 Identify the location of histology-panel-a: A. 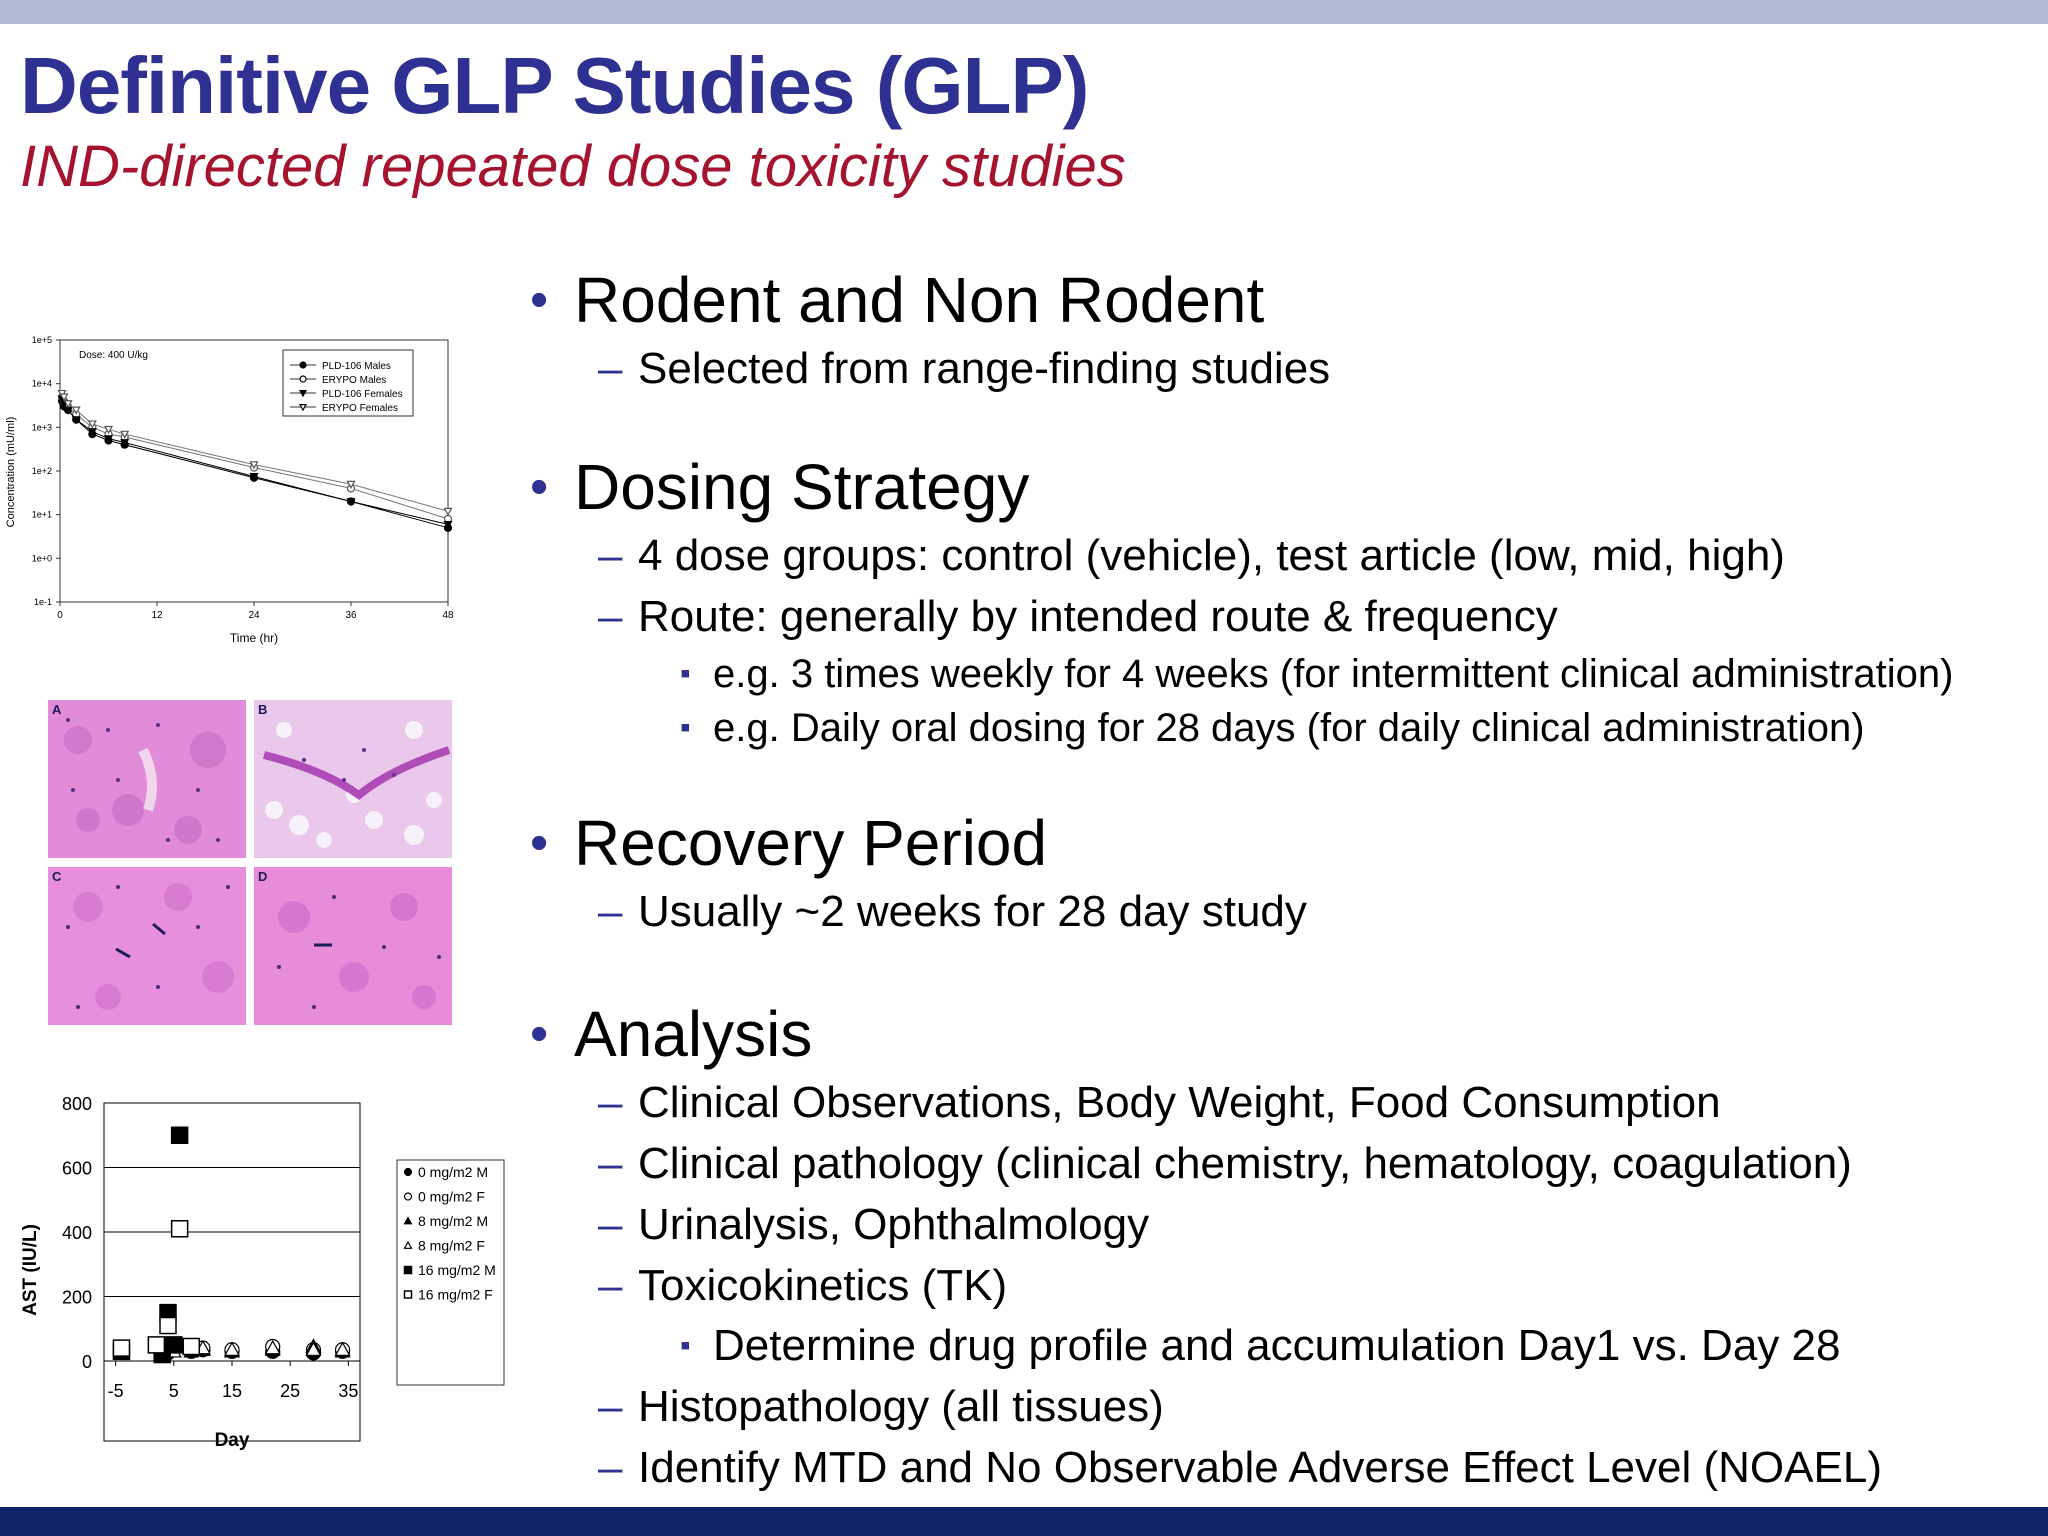
(147, 779).